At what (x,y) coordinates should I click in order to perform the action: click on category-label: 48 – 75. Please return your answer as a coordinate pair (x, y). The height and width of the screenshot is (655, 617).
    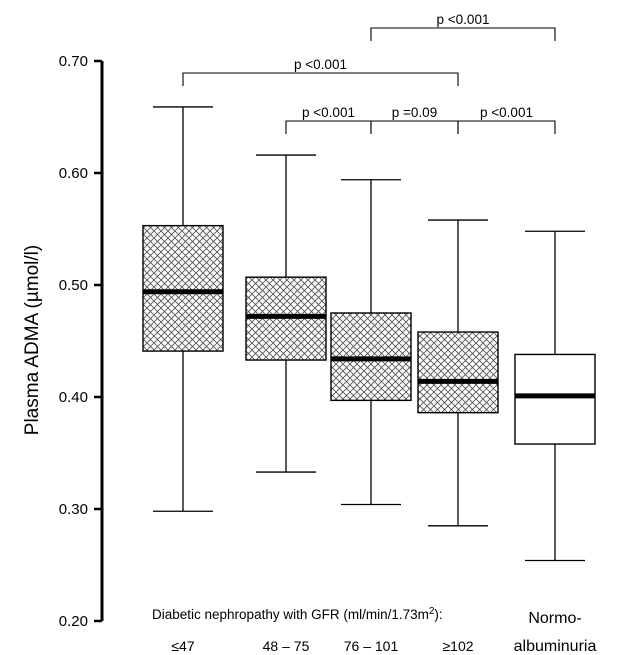
    Looking at the image, I should click on (286, 646).